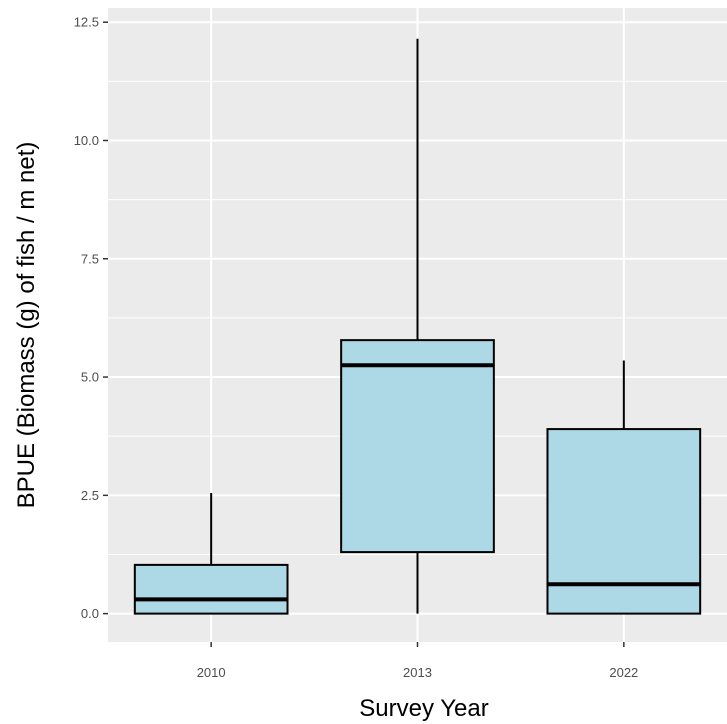 This screenshot has width=727, height=724. What do you see at coordinates (417, 672) in the screenshot?
I see `x-tick-label: 2013` at bounding box center [417, 672].